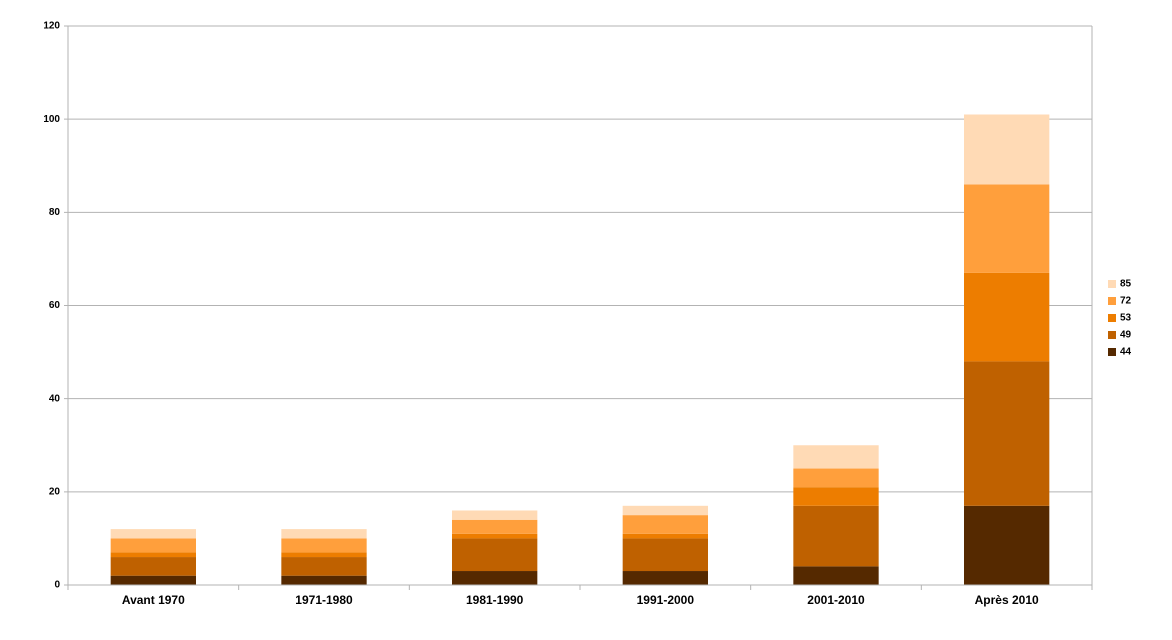  Describe the element at coordinates (1126, 335) in the screenshot. I see `legend-label: 49` at that location.